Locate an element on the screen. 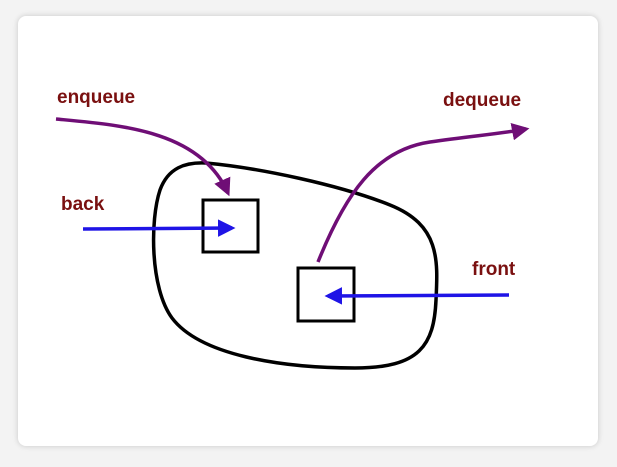  back-element-box is located at coordinates (230, 226).